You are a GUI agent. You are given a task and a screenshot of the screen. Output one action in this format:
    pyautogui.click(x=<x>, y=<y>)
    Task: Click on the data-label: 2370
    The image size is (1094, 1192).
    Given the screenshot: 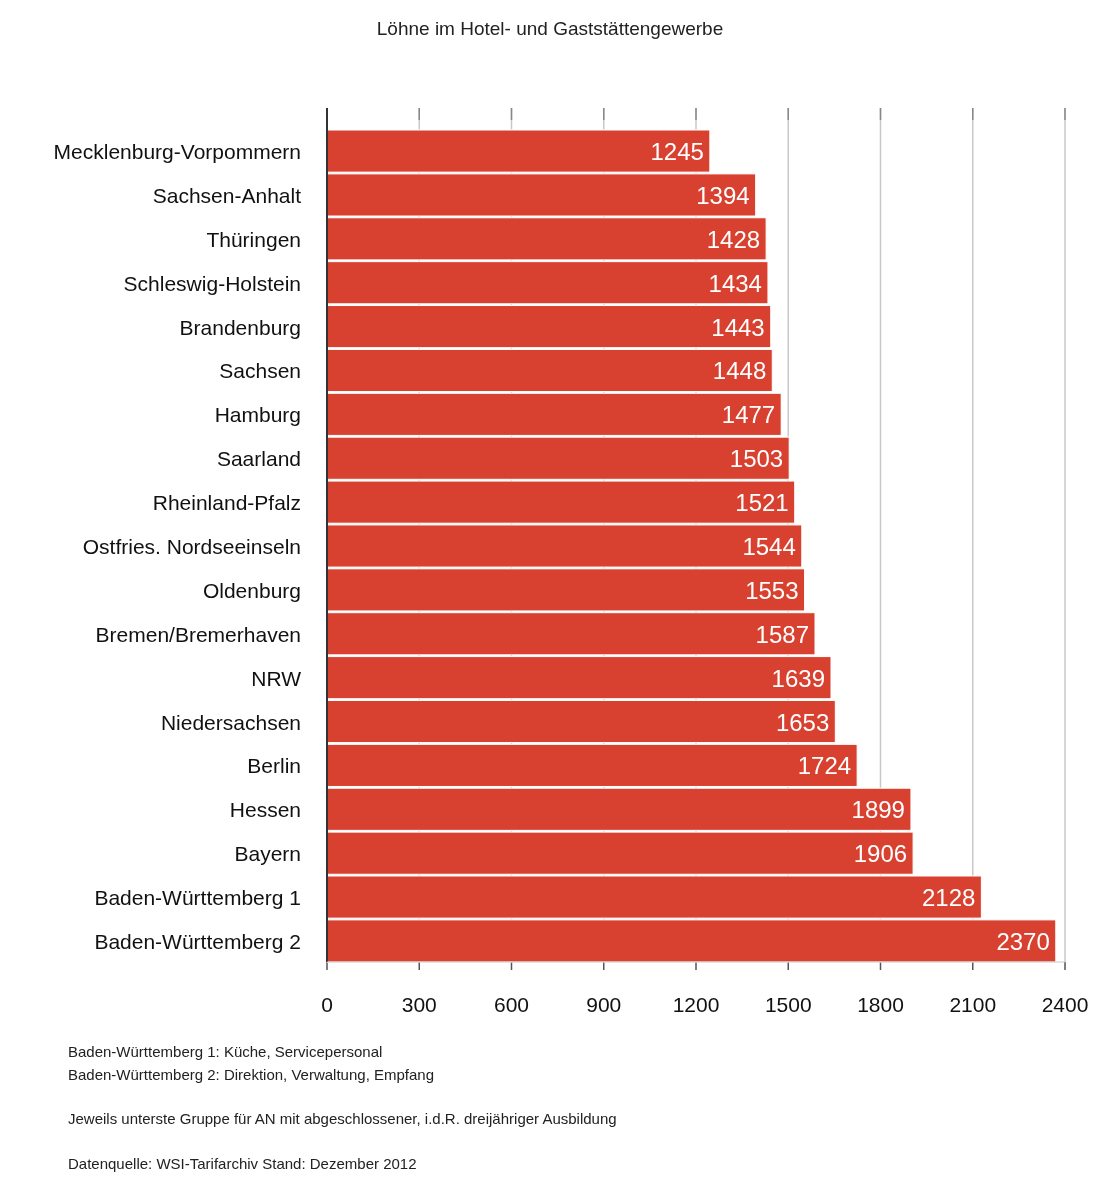 What is the action you would take?
    pyautogui.click(x=1023, y=941)
    